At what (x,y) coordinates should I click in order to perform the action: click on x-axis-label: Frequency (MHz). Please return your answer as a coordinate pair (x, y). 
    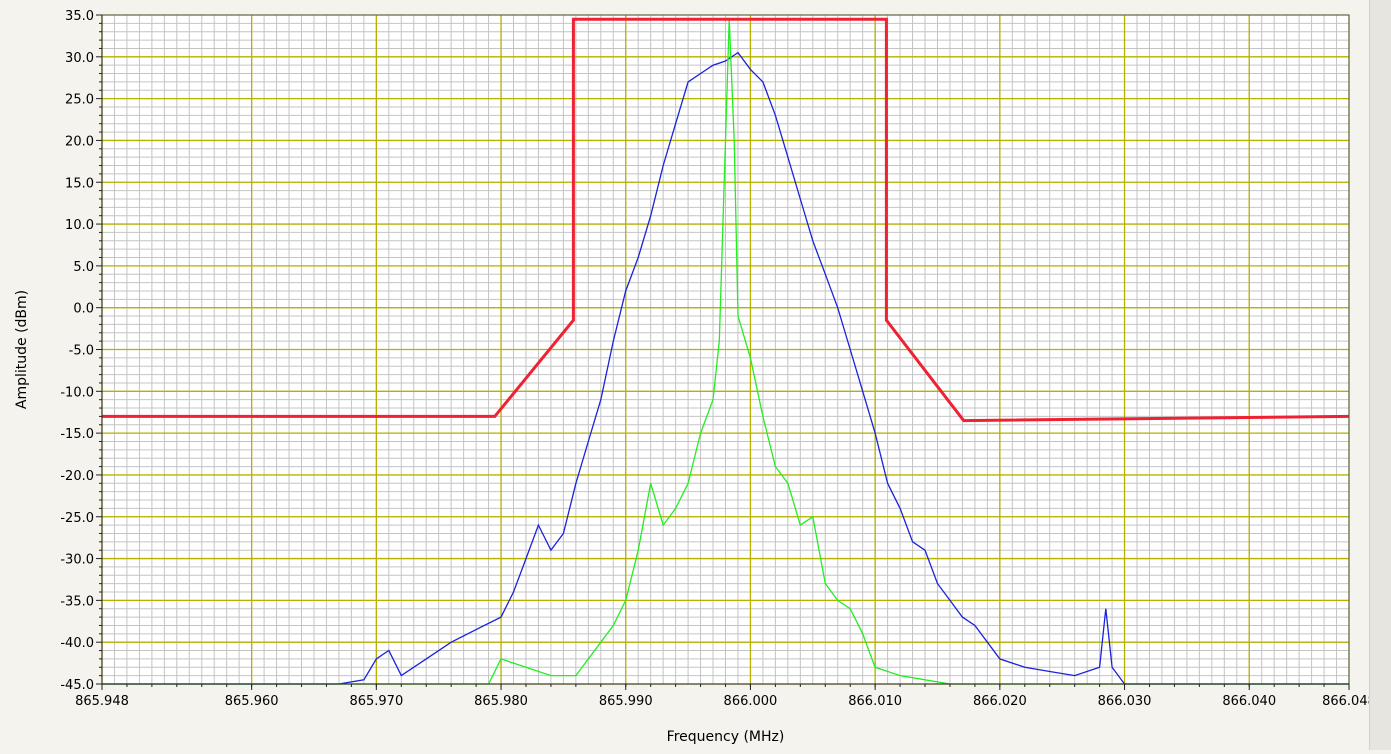
    Looking at the image, I should click on (726, 737).